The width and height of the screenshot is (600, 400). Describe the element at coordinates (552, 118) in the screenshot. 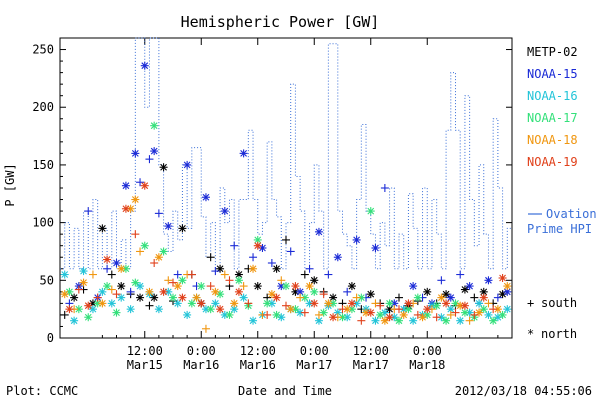

I see `legend-item-noaa-17: NOAA-17` at that location.